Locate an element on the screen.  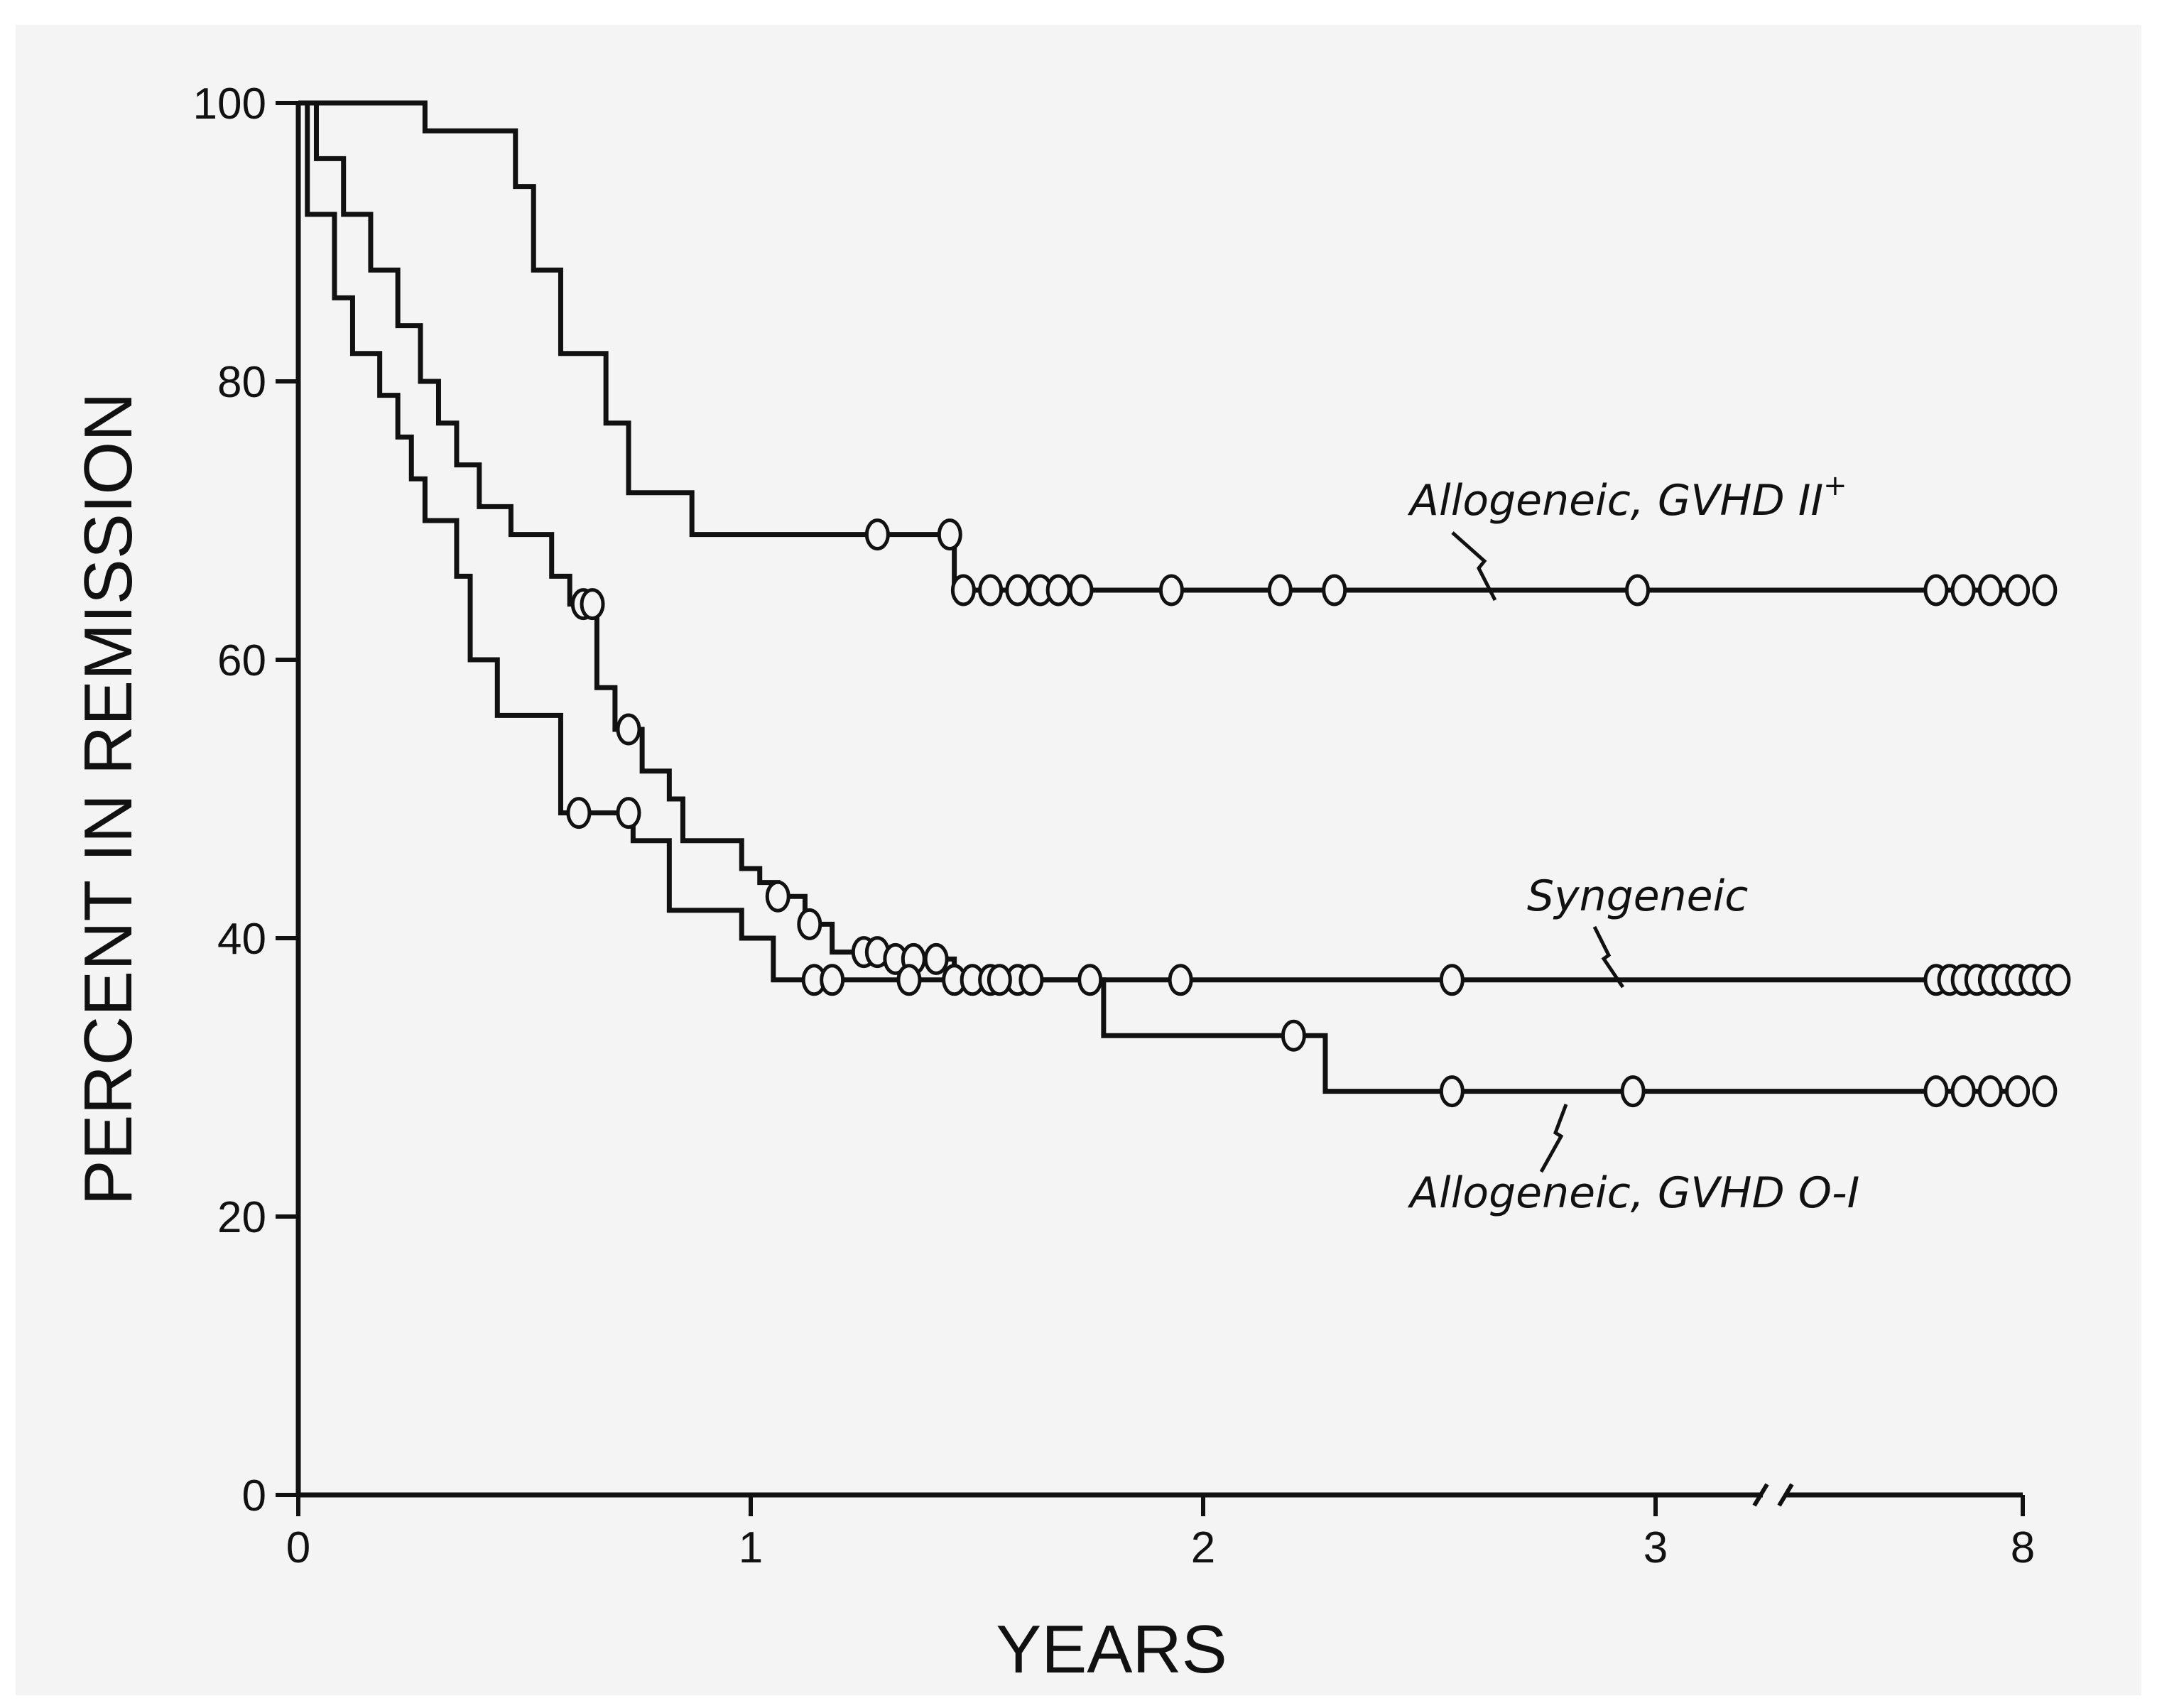
x-tick-label-0: 0 is located at coordinates (298, 1547).